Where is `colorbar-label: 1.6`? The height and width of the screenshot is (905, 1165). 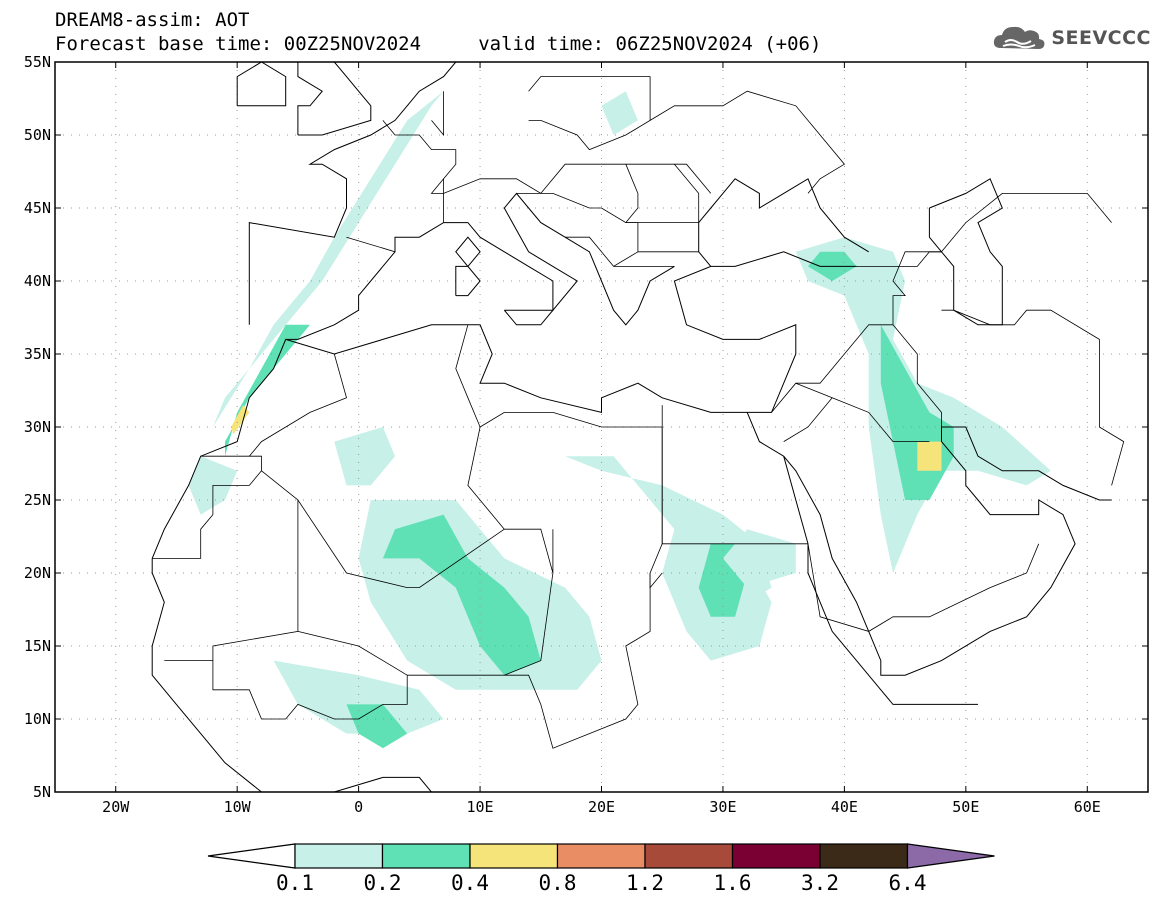
colorbar-label: 1.6 is located at coordinates (733, 883).